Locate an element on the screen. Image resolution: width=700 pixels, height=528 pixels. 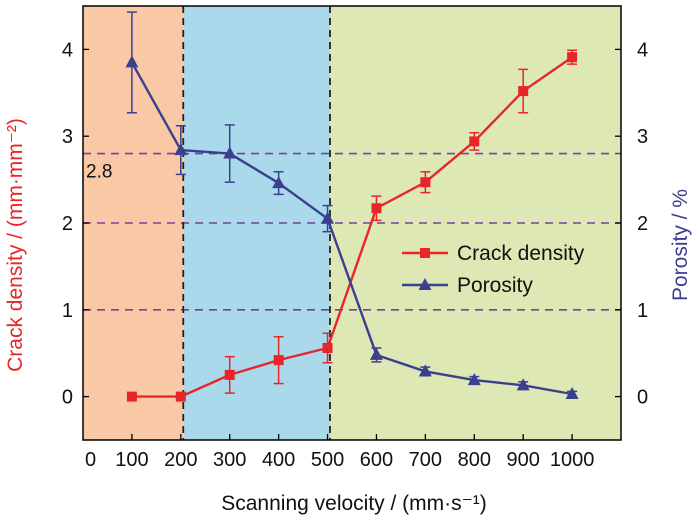
x-tick-label: 1000 is located at coordinates (572, 460).